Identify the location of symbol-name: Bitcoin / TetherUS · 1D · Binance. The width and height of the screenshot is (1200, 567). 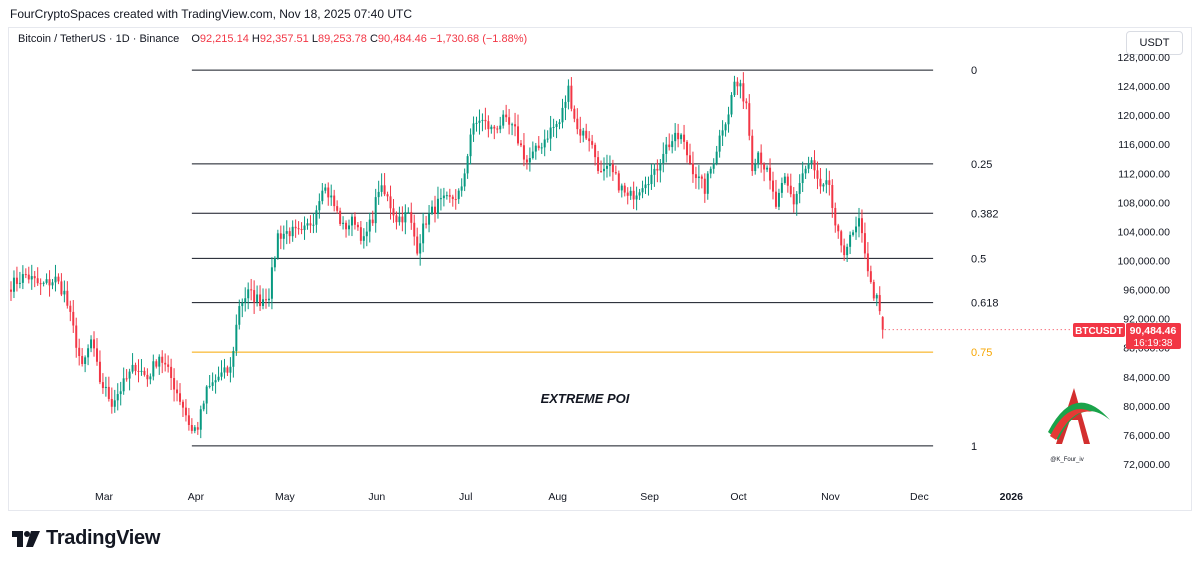
(99, 39).